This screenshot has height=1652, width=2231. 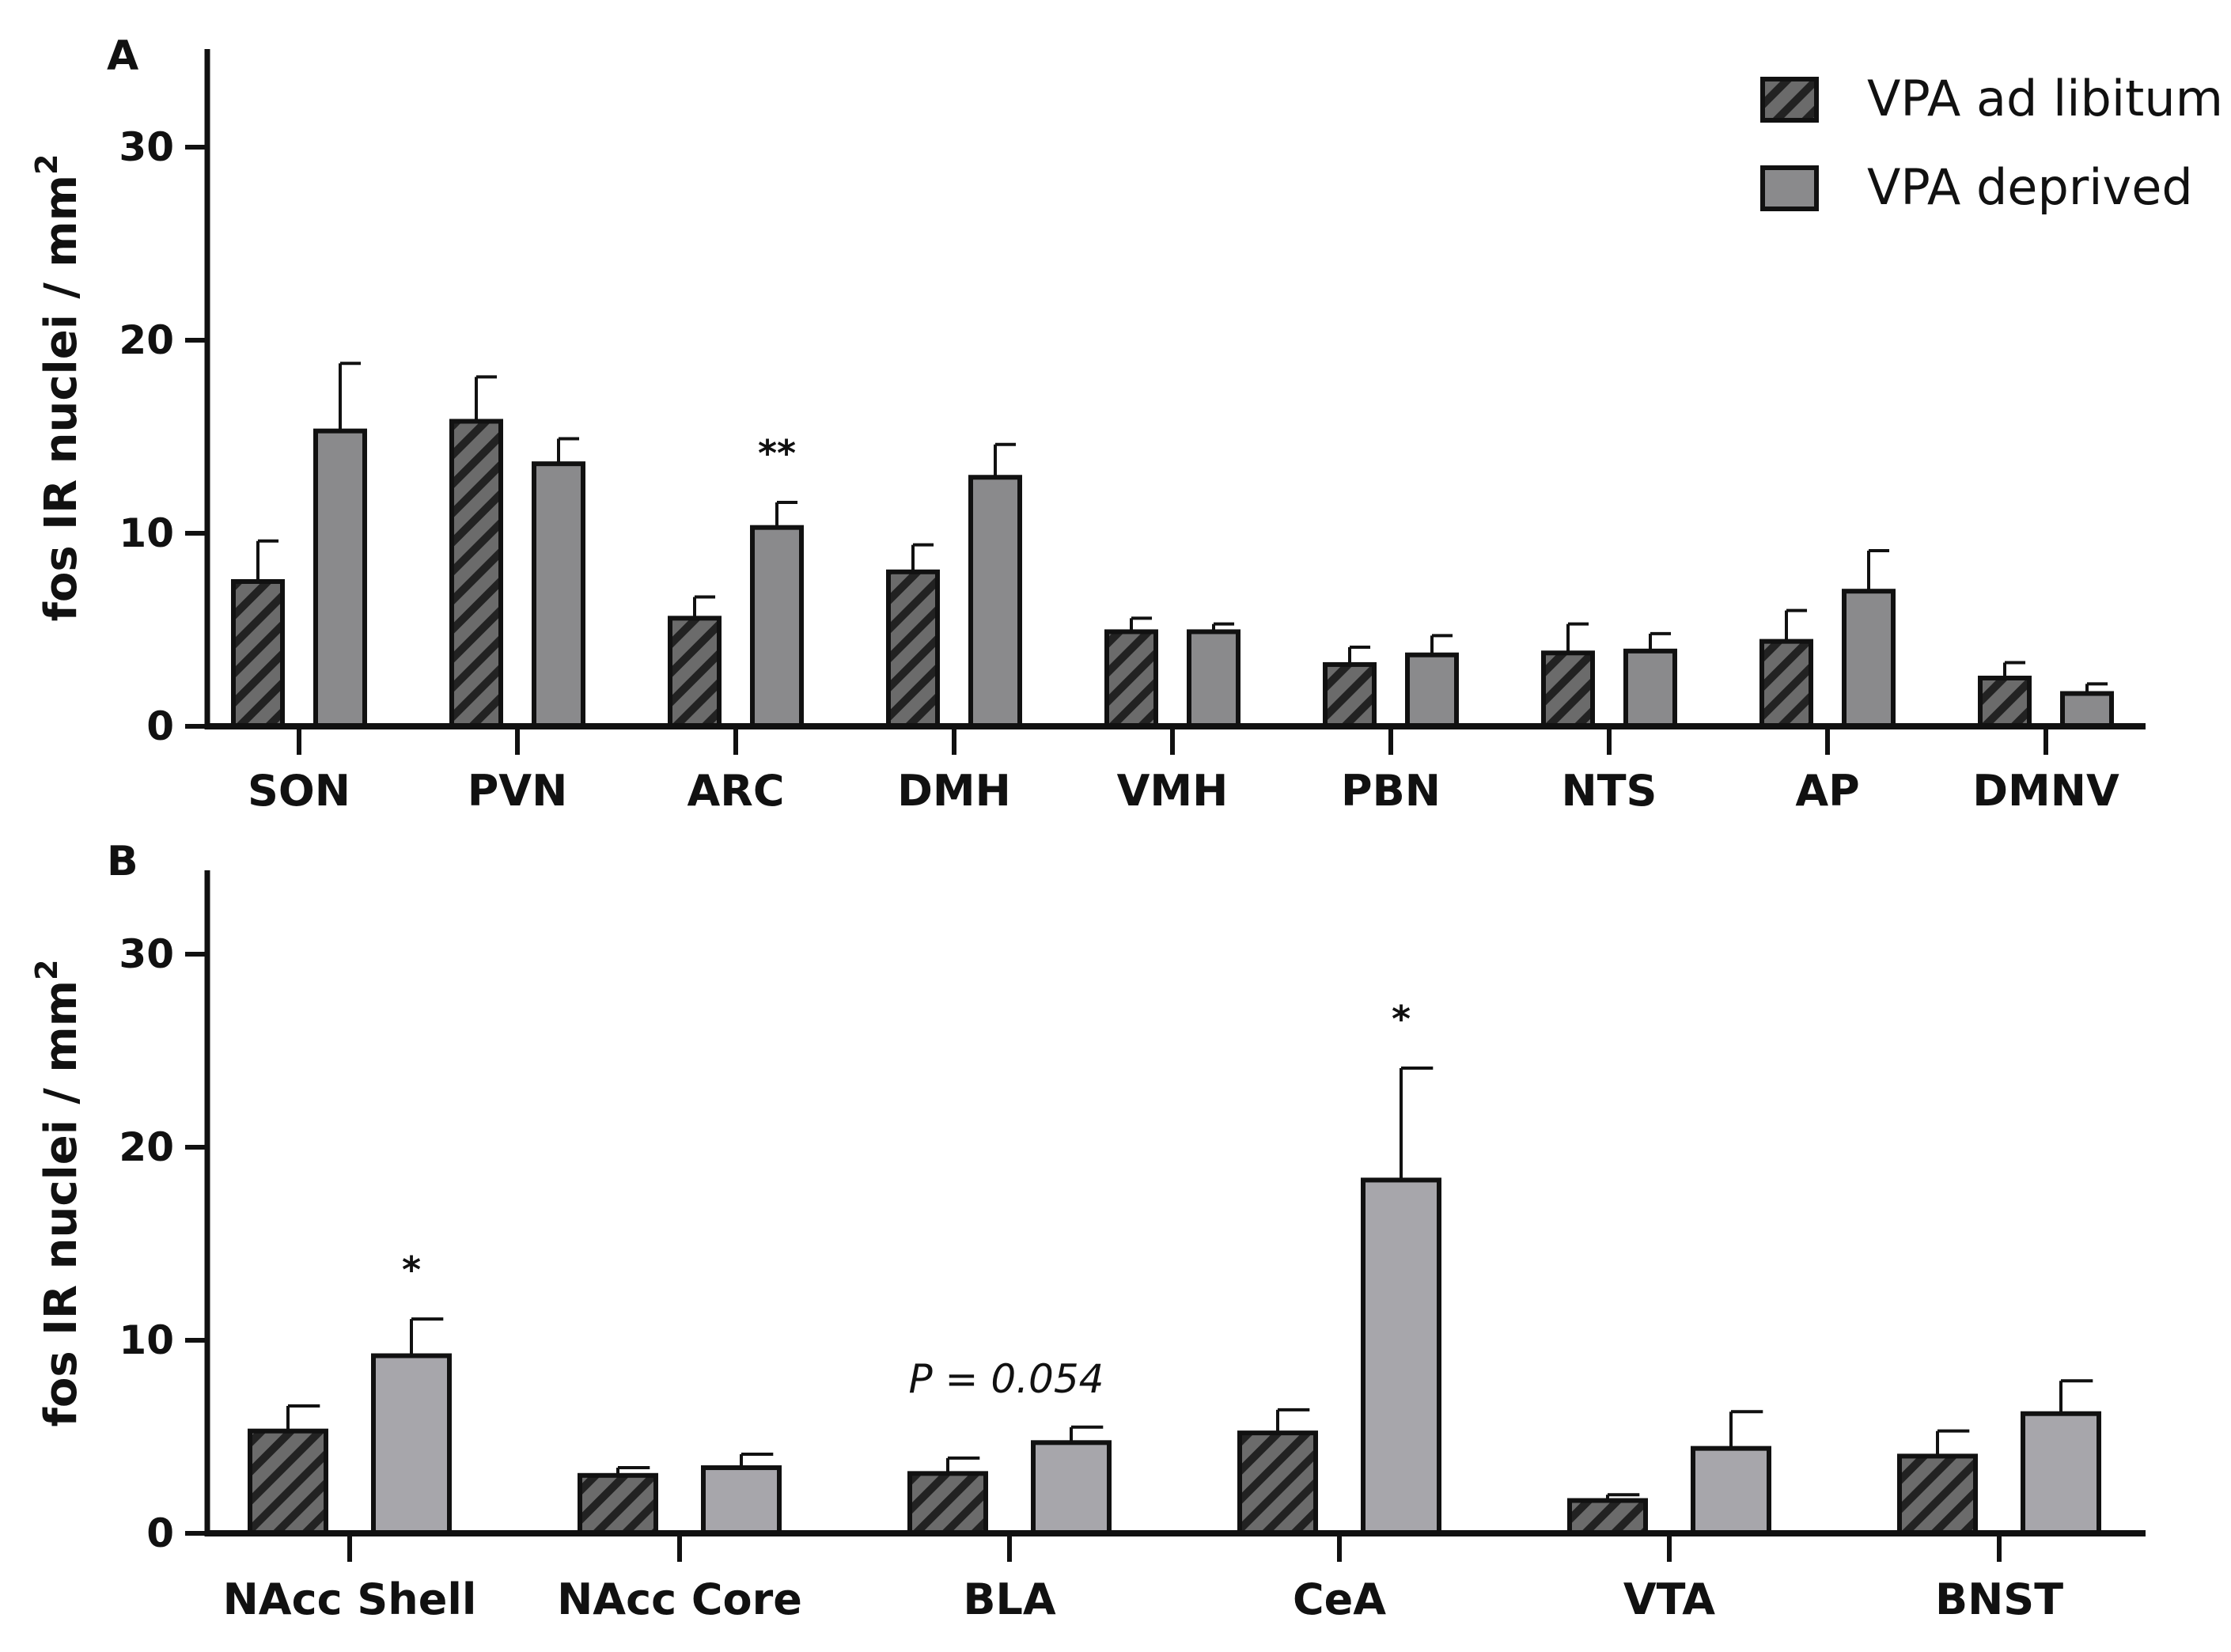 What do you see at coordinates (741, 1501) in the screenshot?
I see `bar-nacc-core-deprived` at bounding box center [741, 1501].